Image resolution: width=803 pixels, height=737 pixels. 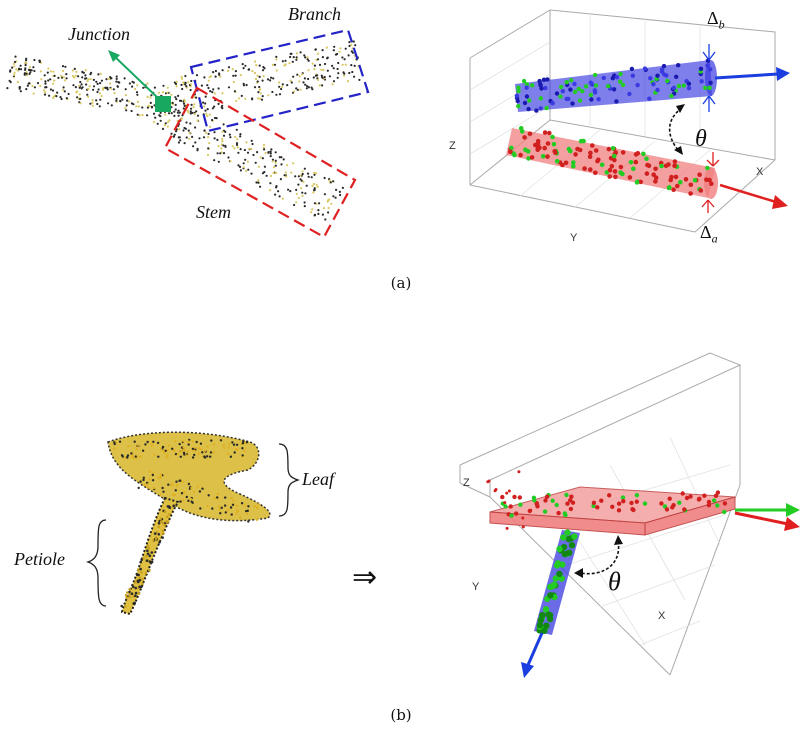 I want to click on leaf-points, so click(x=186, y=523).